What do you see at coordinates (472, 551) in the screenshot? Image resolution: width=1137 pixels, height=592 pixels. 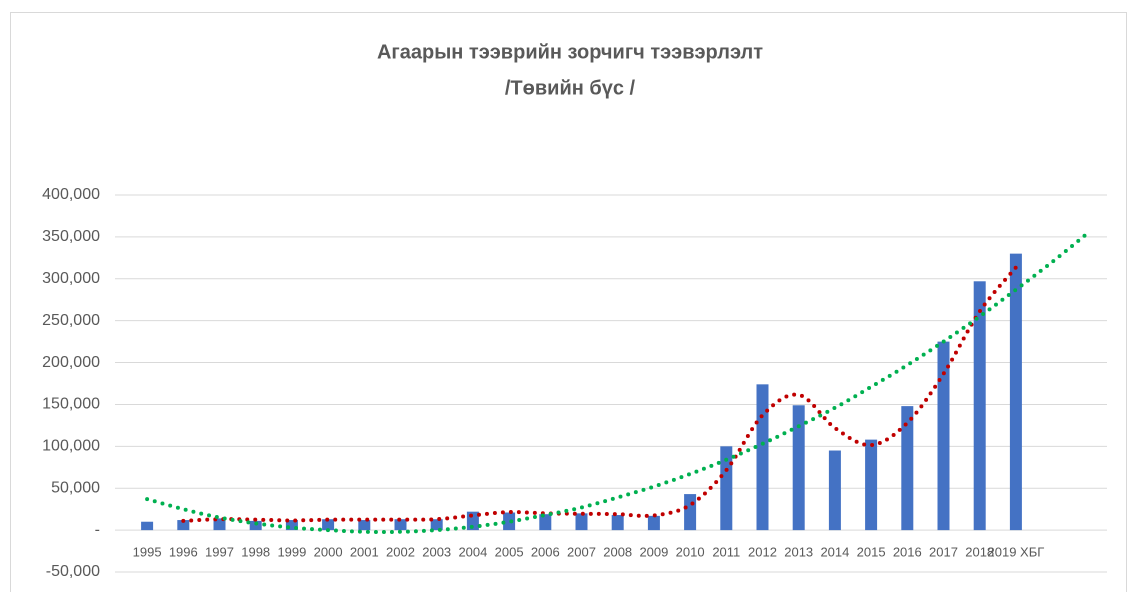 I see `x-tick-label: 2004` at bounding box center [472, 551].